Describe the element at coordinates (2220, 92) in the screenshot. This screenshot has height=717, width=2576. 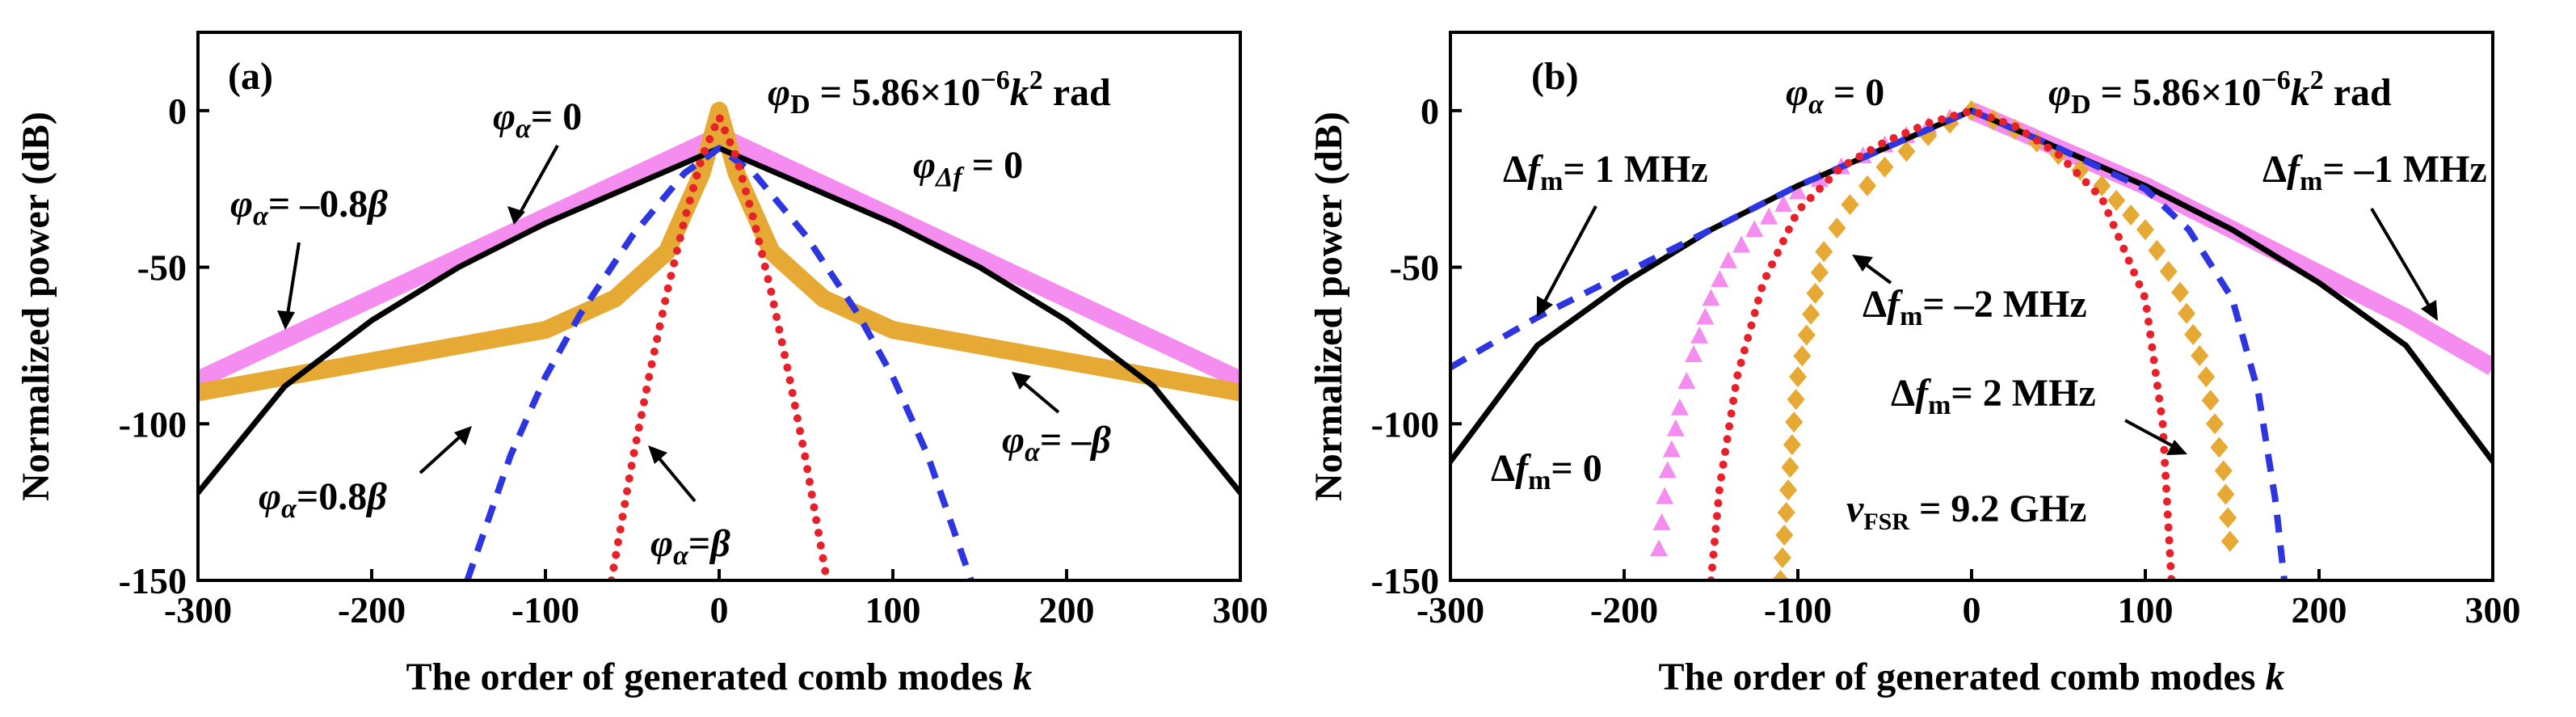
I see `ann-b-phiD: φD = 5.86×10−6k2 rad` at that location.